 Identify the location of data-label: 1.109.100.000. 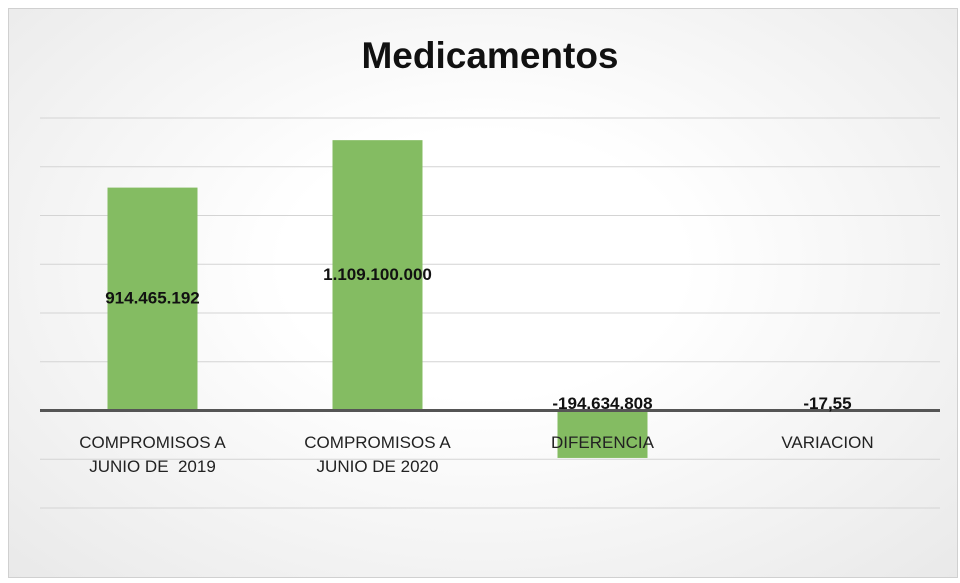
(377, 274).